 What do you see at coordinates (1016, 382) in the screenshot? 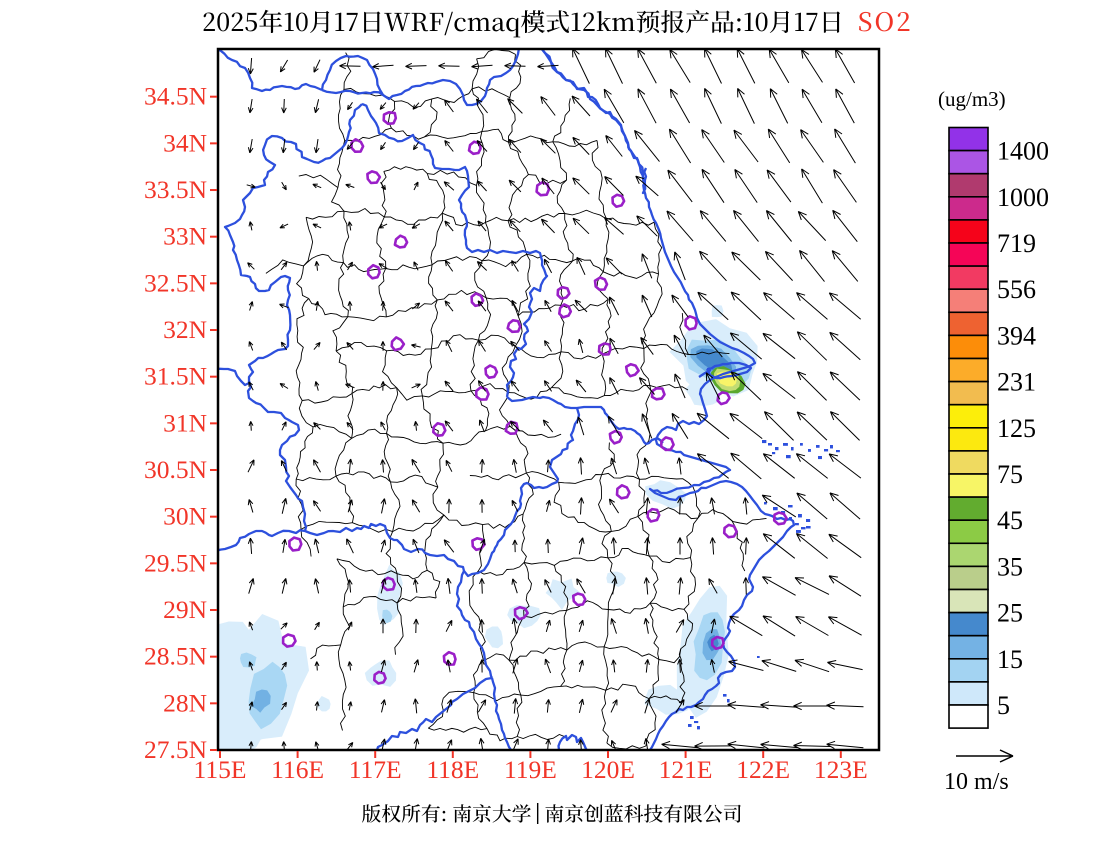
I see `svg-text: 231` at bounding box center [1016, 382].